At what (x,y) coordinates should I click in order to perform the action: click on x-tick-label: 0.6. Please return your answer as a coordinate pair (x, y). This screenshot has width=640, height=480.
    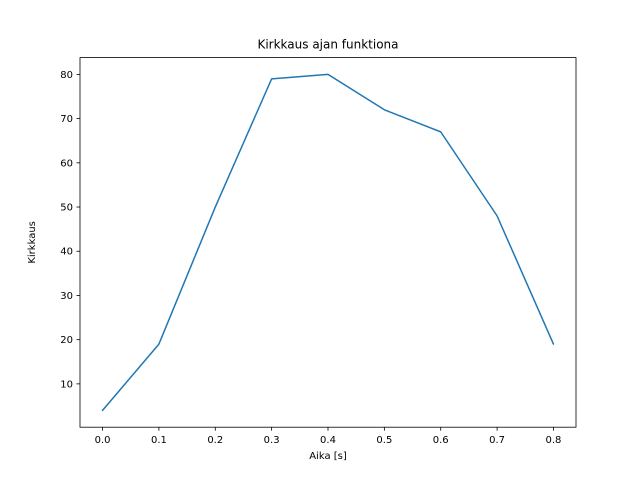
    Looking at the image, I should click on (441, 440).